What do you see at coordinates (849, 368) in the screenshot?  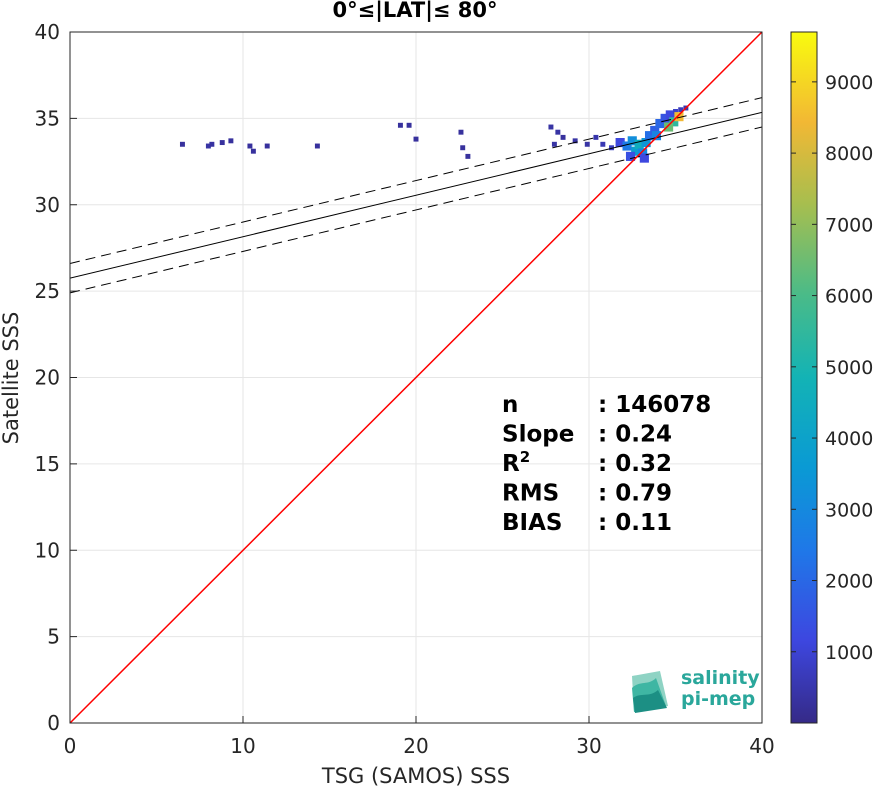 I see `colorbar-tick-label: 5000` at bounding box center [849, 368].